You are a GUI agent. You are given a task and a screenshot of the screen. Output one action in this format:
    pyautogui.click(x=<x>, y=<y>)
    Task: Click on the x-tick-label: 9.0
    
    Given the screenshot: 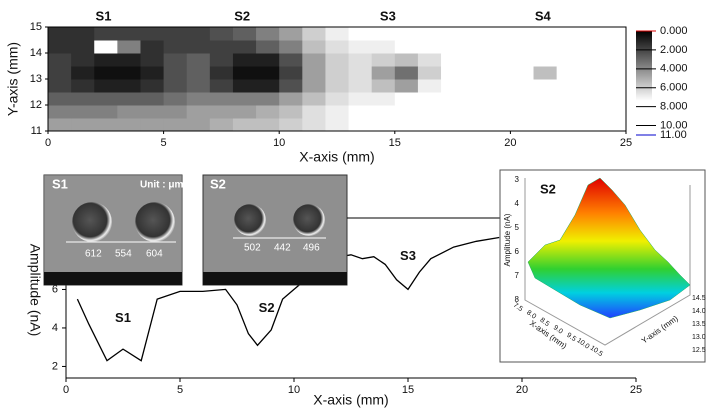 What is the action you would take?
    pyautogui.click(x=558, y=329)
    